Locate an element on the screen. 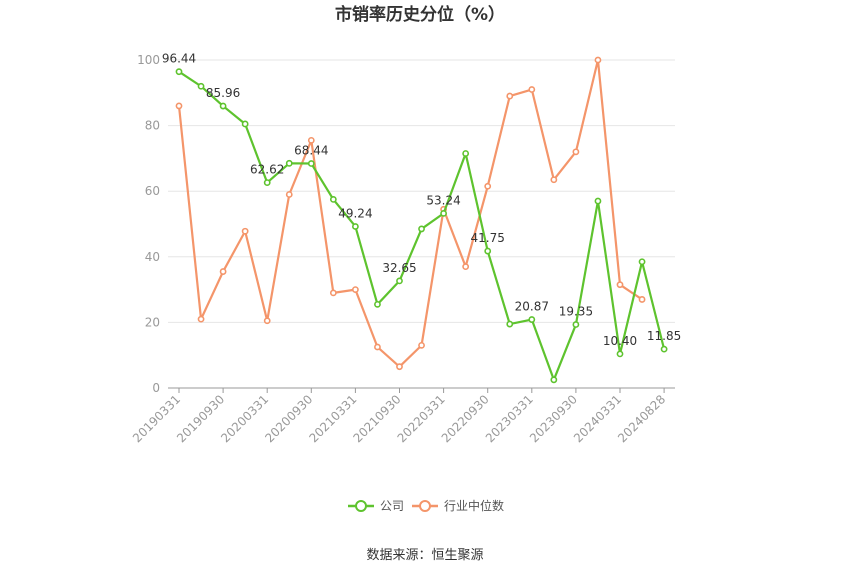 The height and width of the screenshot is (575, 850). legend: 公司 行业中位数 is located at coordinates (426, 505).